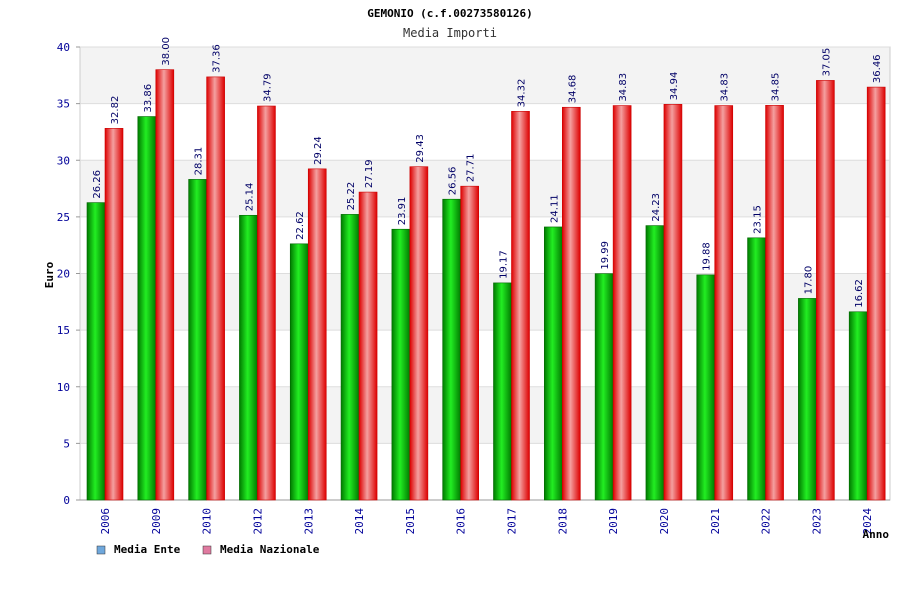 This screenshot has width=900, height=600. Describe the element at coordinates (63, 47) in the screenshot. I see `y-tick-label: 40` at that location.